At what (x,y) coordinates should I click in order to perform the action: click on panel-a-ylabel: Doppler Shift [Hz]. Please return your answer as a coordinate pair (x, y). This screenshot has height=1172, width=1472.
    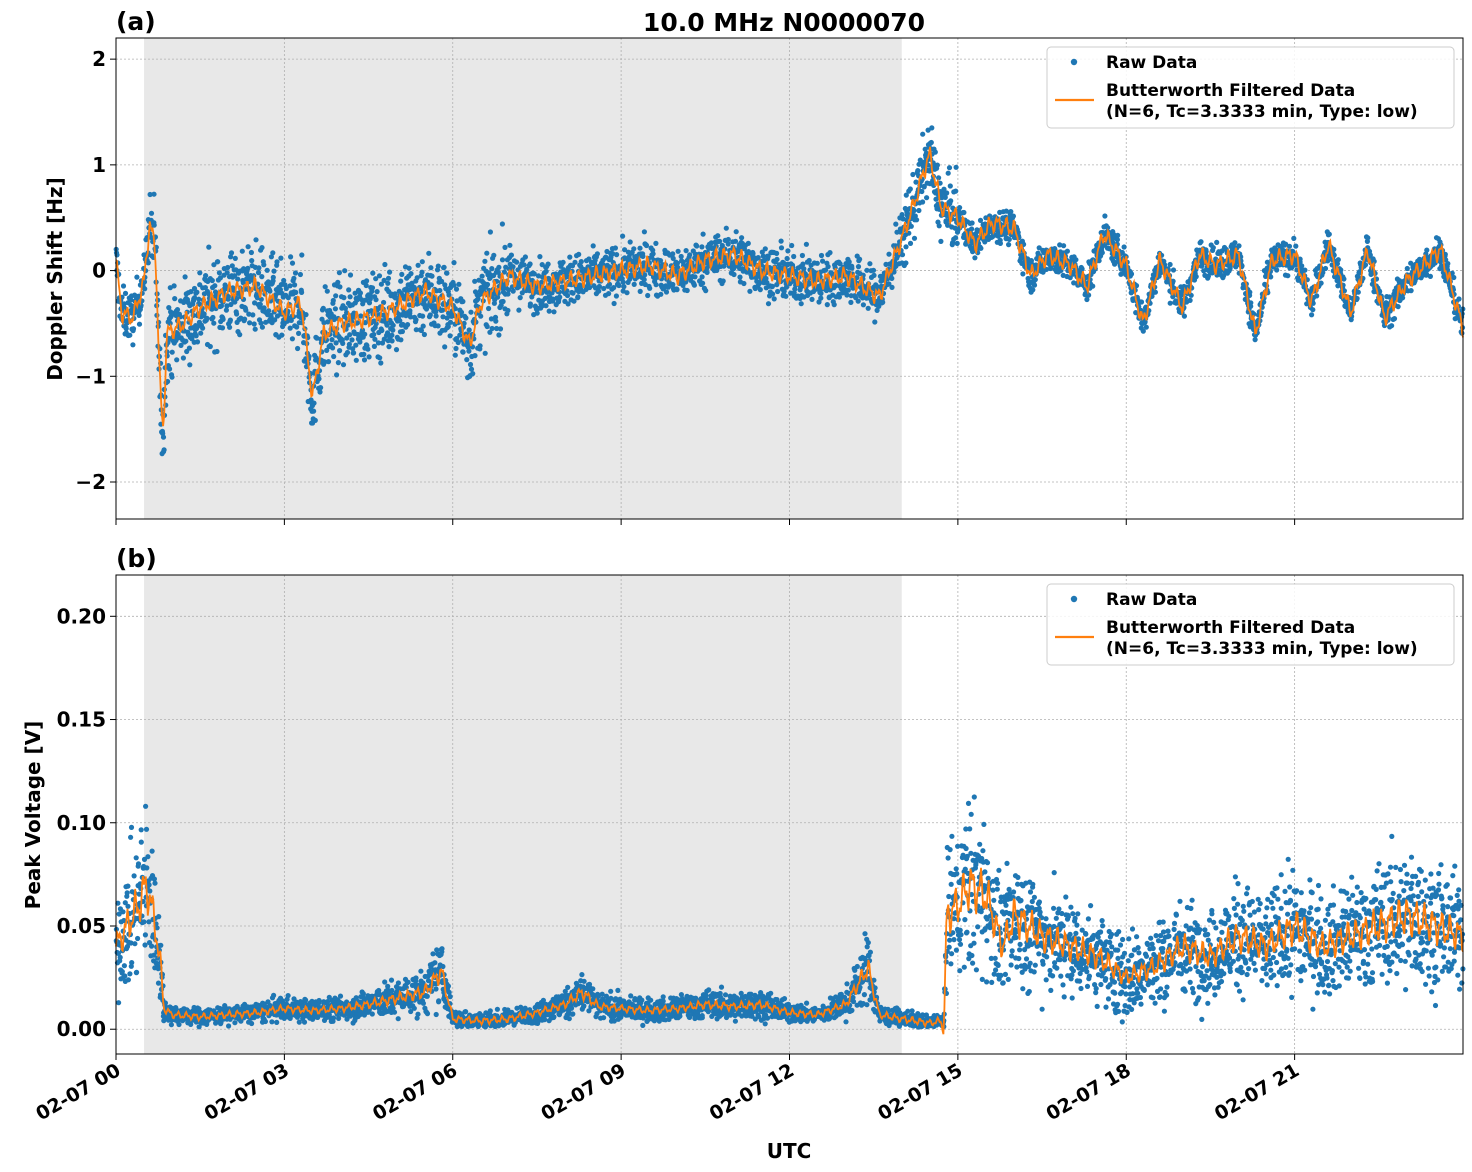
    Looking at the image, I should click on (55, 279).